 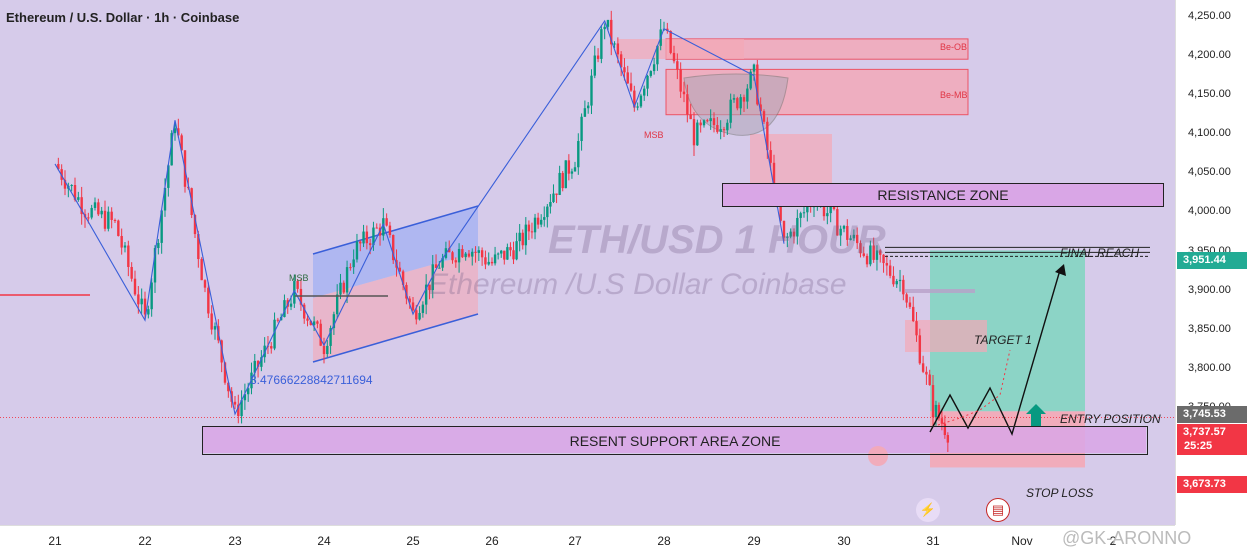 I want to click on symbol-header: Ethereum / U.S. Dollar · 1h · Coinbase, so click(x=123, y=17).